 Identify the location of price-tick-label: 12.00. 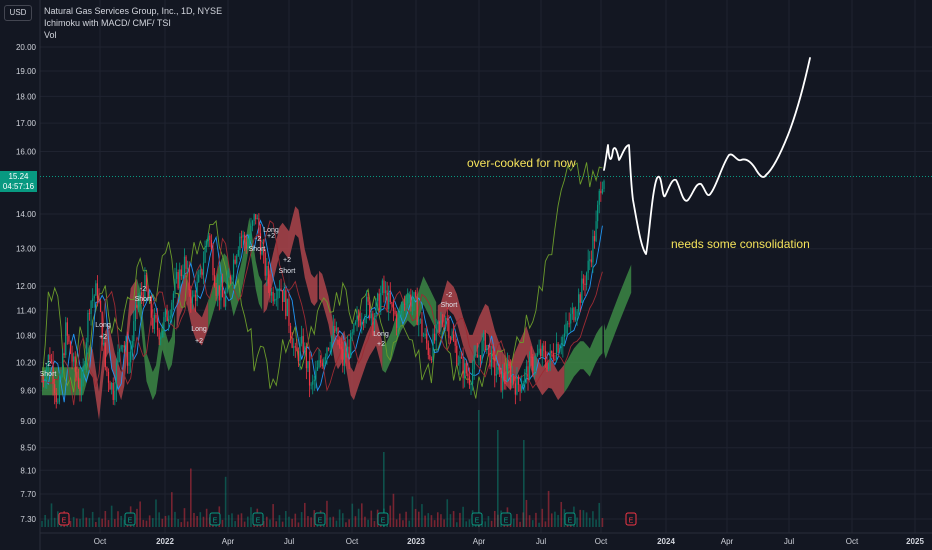
(26, 286).